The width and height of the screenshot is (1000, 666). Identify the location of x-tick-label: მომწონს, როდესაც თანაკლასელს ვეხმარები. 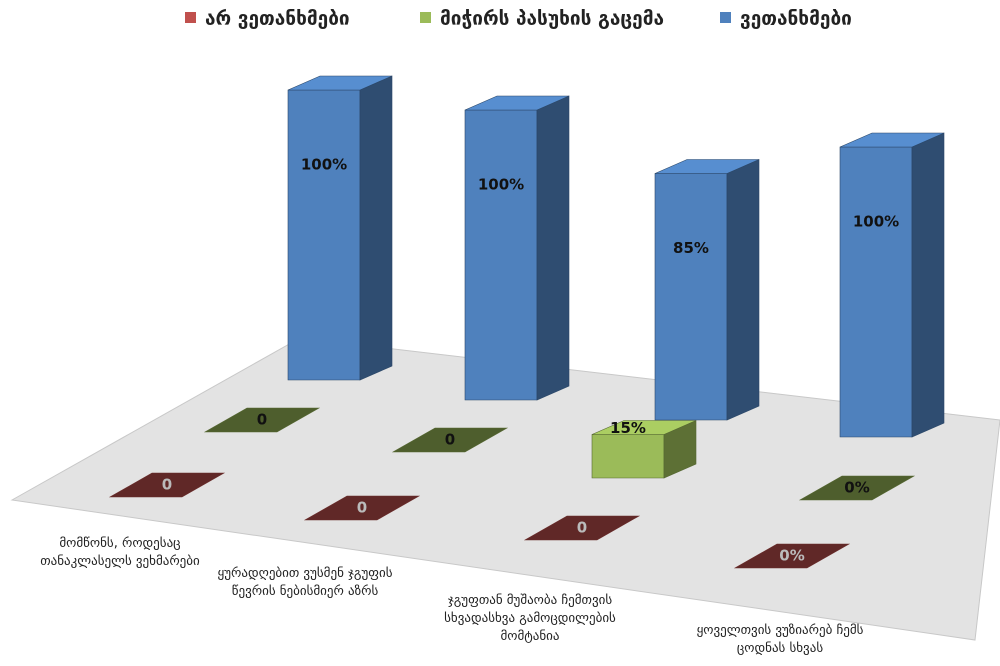
(120, 552).